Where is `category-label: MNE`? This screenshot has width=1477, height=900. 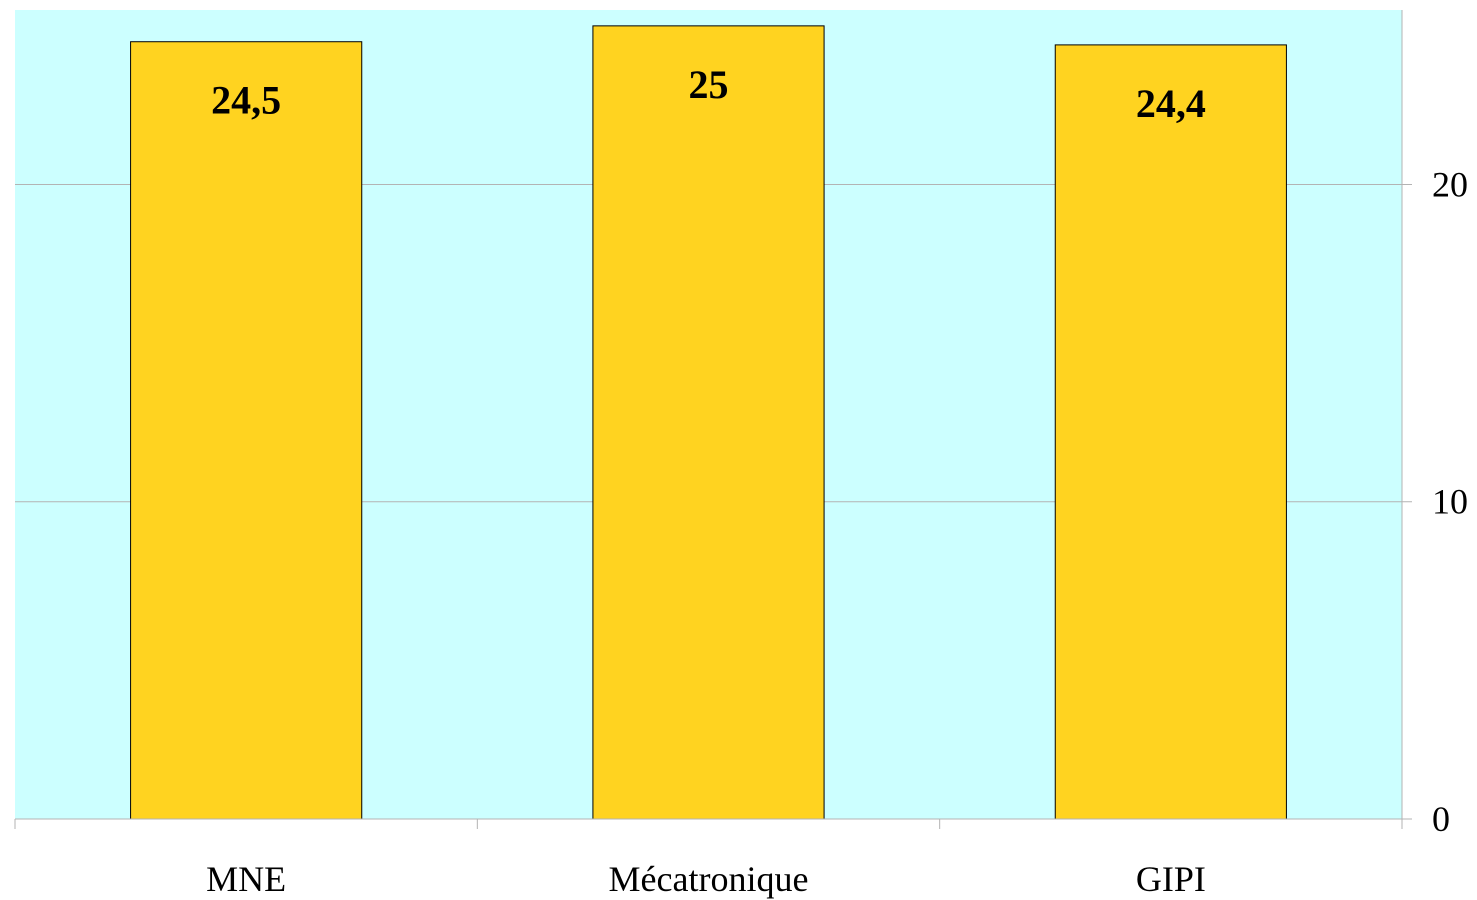
category-label: MNE is located at coordinates (246, 879).